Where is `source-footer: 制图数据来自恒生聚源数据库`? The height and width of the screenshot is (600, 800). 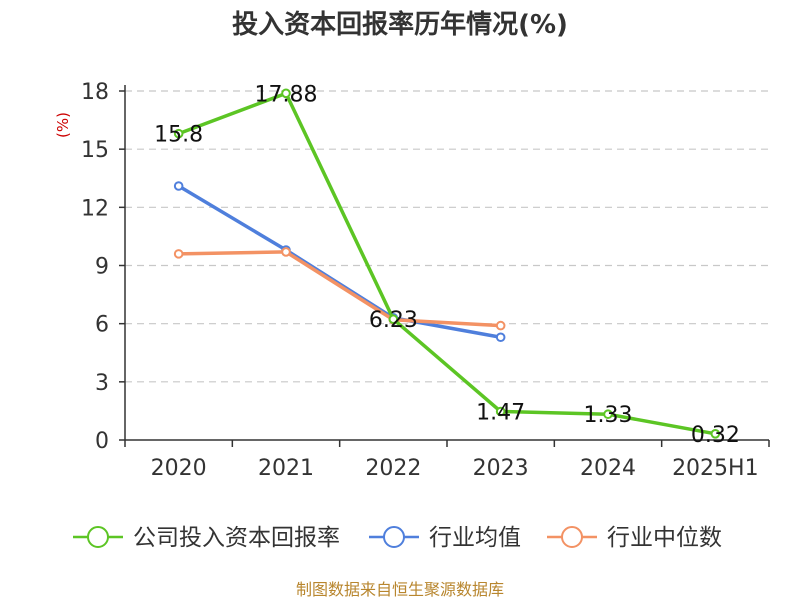
source-footer: 制图数据来自恒生聚源数据库 is located at coordinates (400, 589).